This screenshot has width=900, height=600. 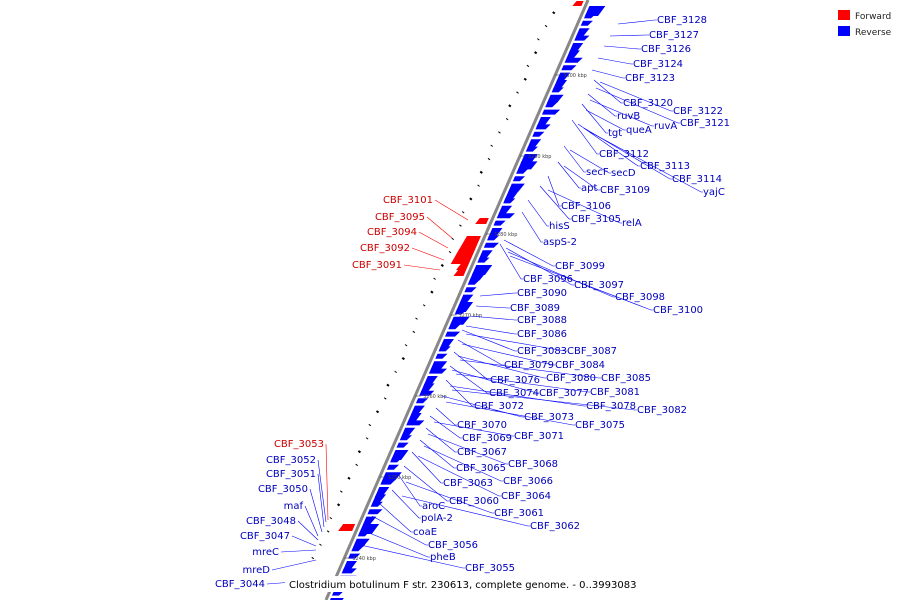 What do you see at coordinates (499, 406) in the screenshot?
I see `gene-label-cbf-3072: CBF_3072` at bounding box center [499, 406].